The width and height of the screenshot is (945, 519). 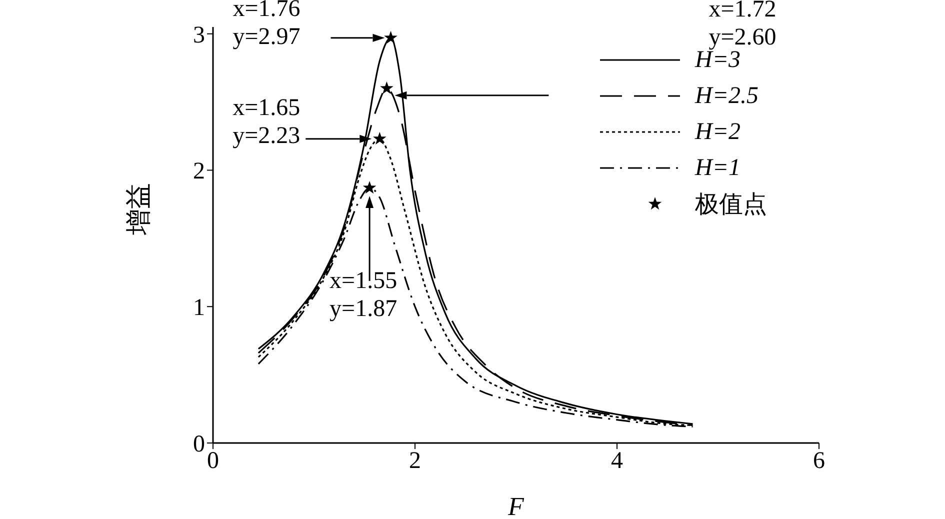 What do you see at coordinates (617, 461) in the screenshot?
I see `x-tick-label: 4` at bounding box center [617, 461].